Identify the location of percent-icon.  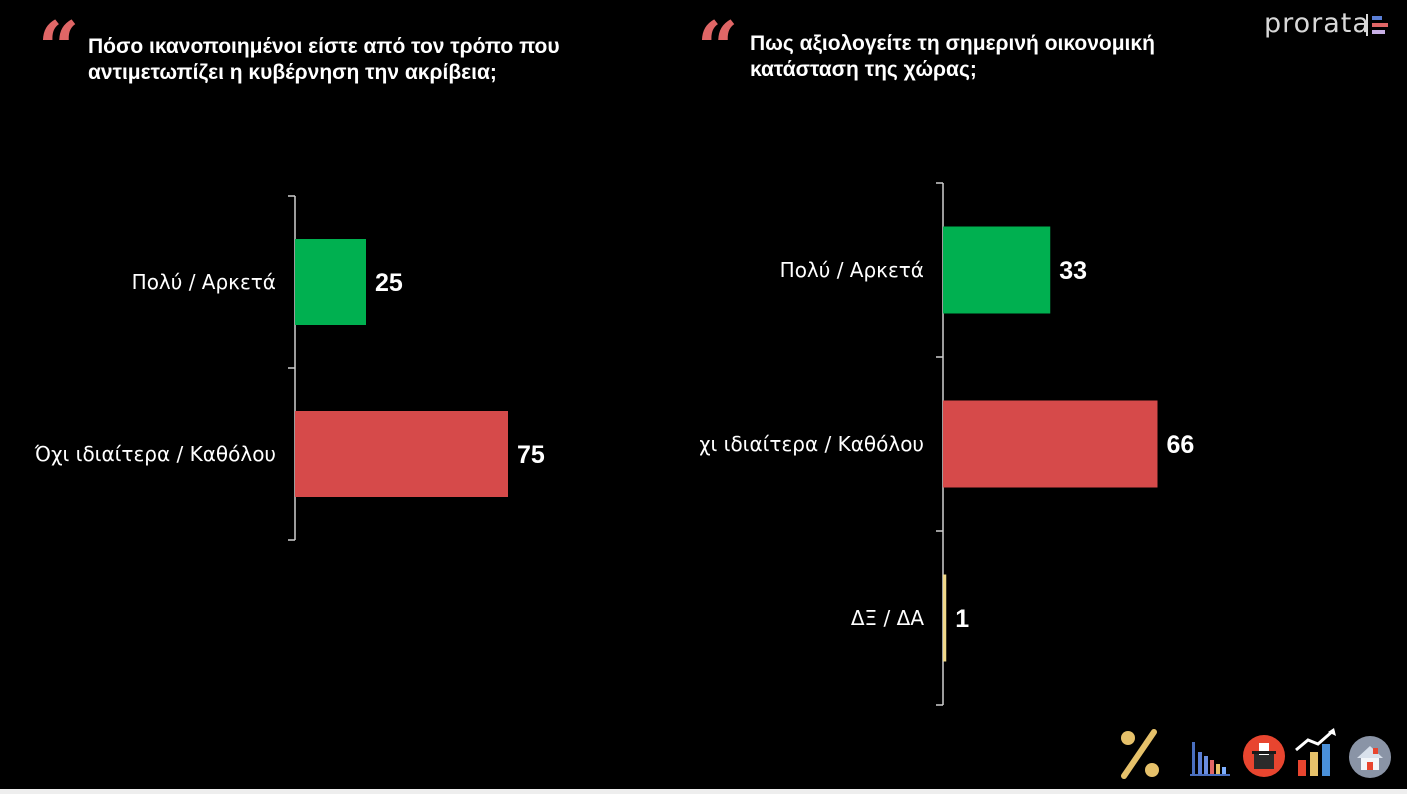
(1140, 754).